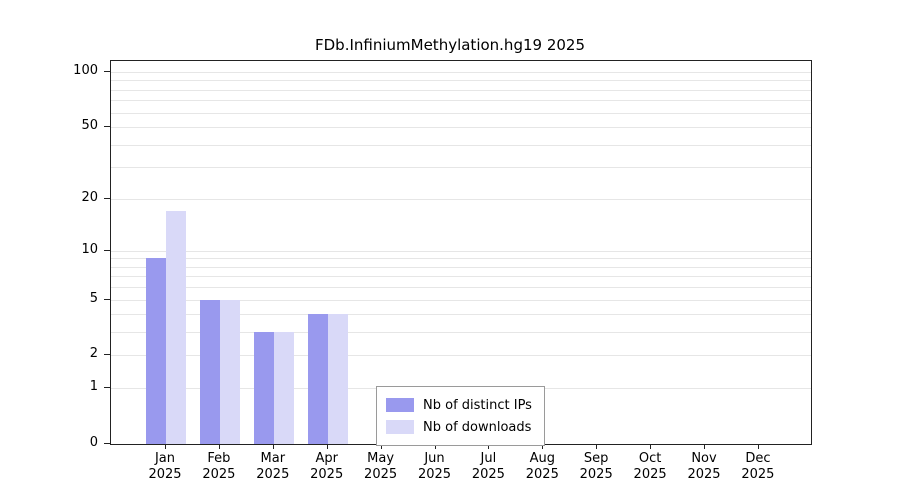  I want to click on x-tick-label: Mar 2025, so click(273, 466).